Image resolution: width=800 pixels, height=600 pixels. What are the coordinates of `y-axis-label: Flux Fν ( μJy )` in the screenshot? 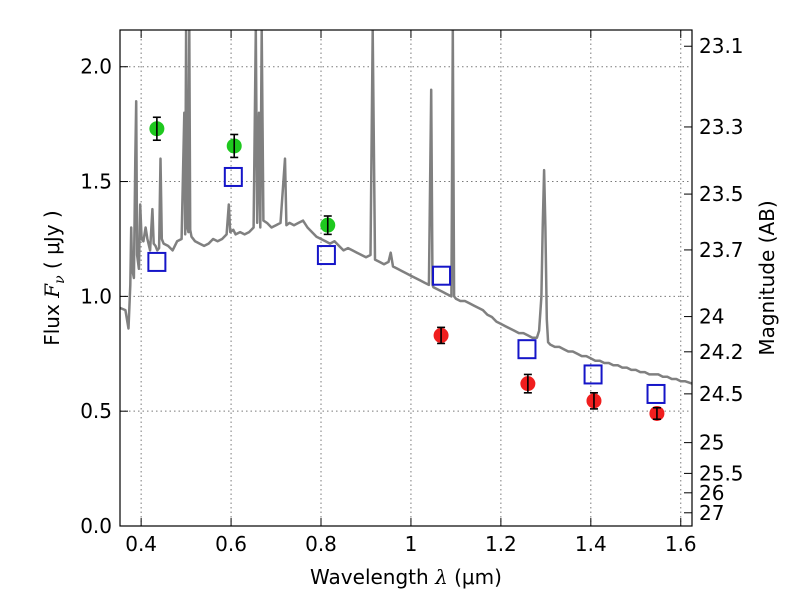 It's located at (54, 278).